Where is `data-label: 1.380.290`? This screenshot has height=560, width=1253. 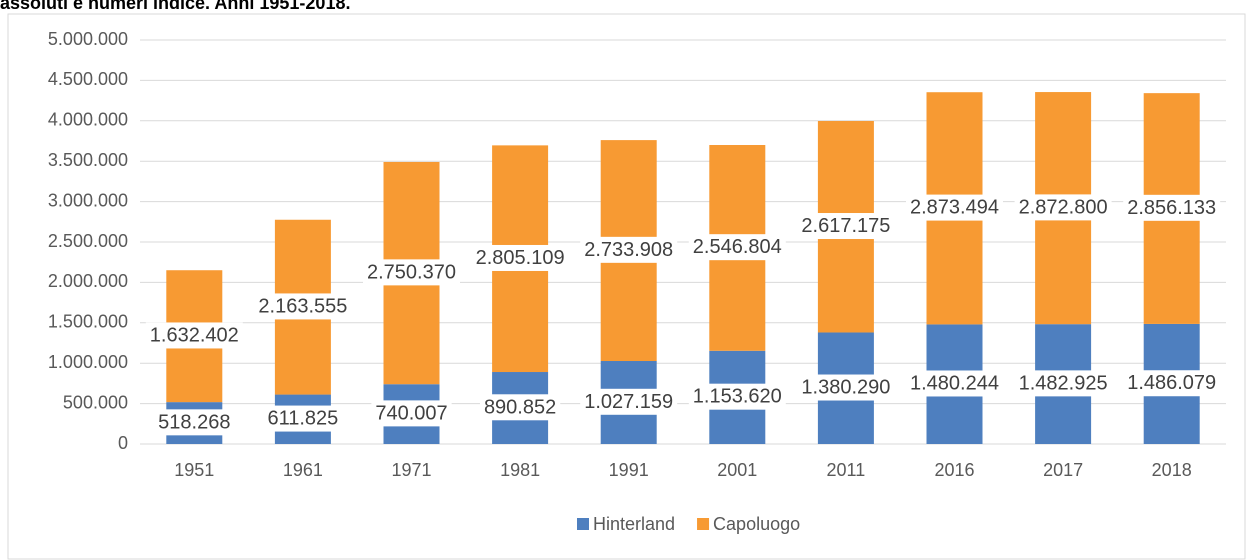
data-label: 1.380.290 is located at coordinates (845, 388).